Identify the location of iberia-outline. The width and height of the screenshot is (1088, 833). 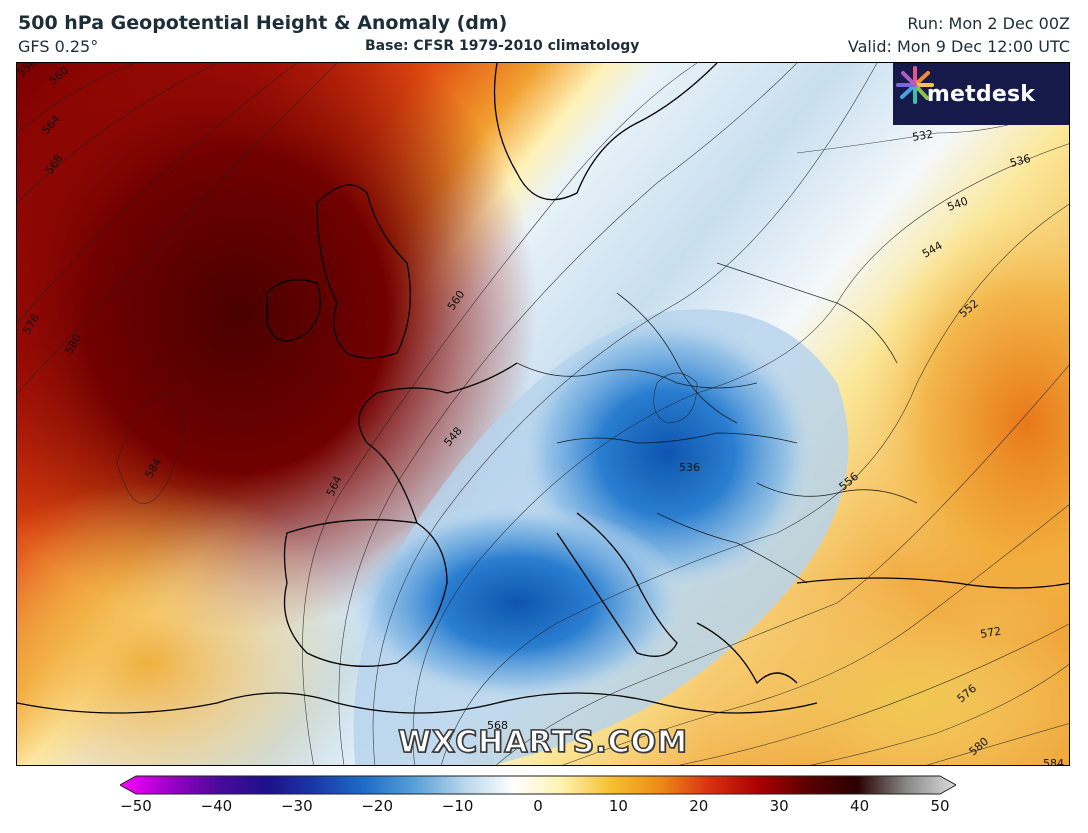
(365, 593).